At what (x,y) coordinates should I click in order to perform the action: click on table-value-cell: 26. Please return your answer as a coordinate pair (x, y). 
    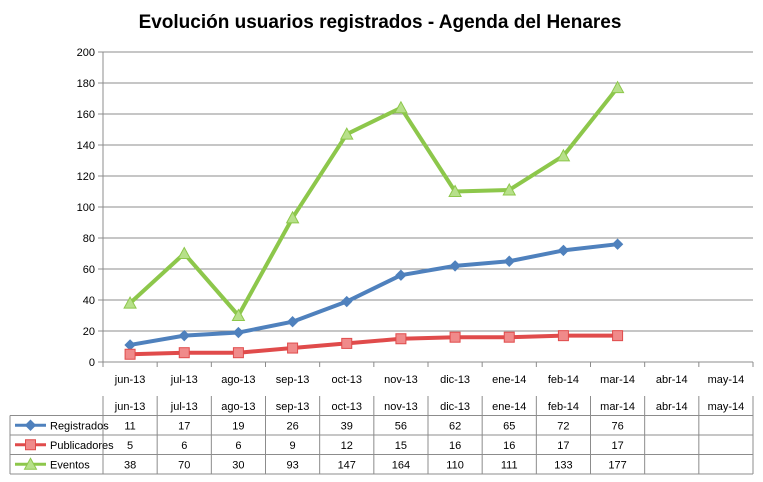
    Looking at the image, I should click on (292, 426).